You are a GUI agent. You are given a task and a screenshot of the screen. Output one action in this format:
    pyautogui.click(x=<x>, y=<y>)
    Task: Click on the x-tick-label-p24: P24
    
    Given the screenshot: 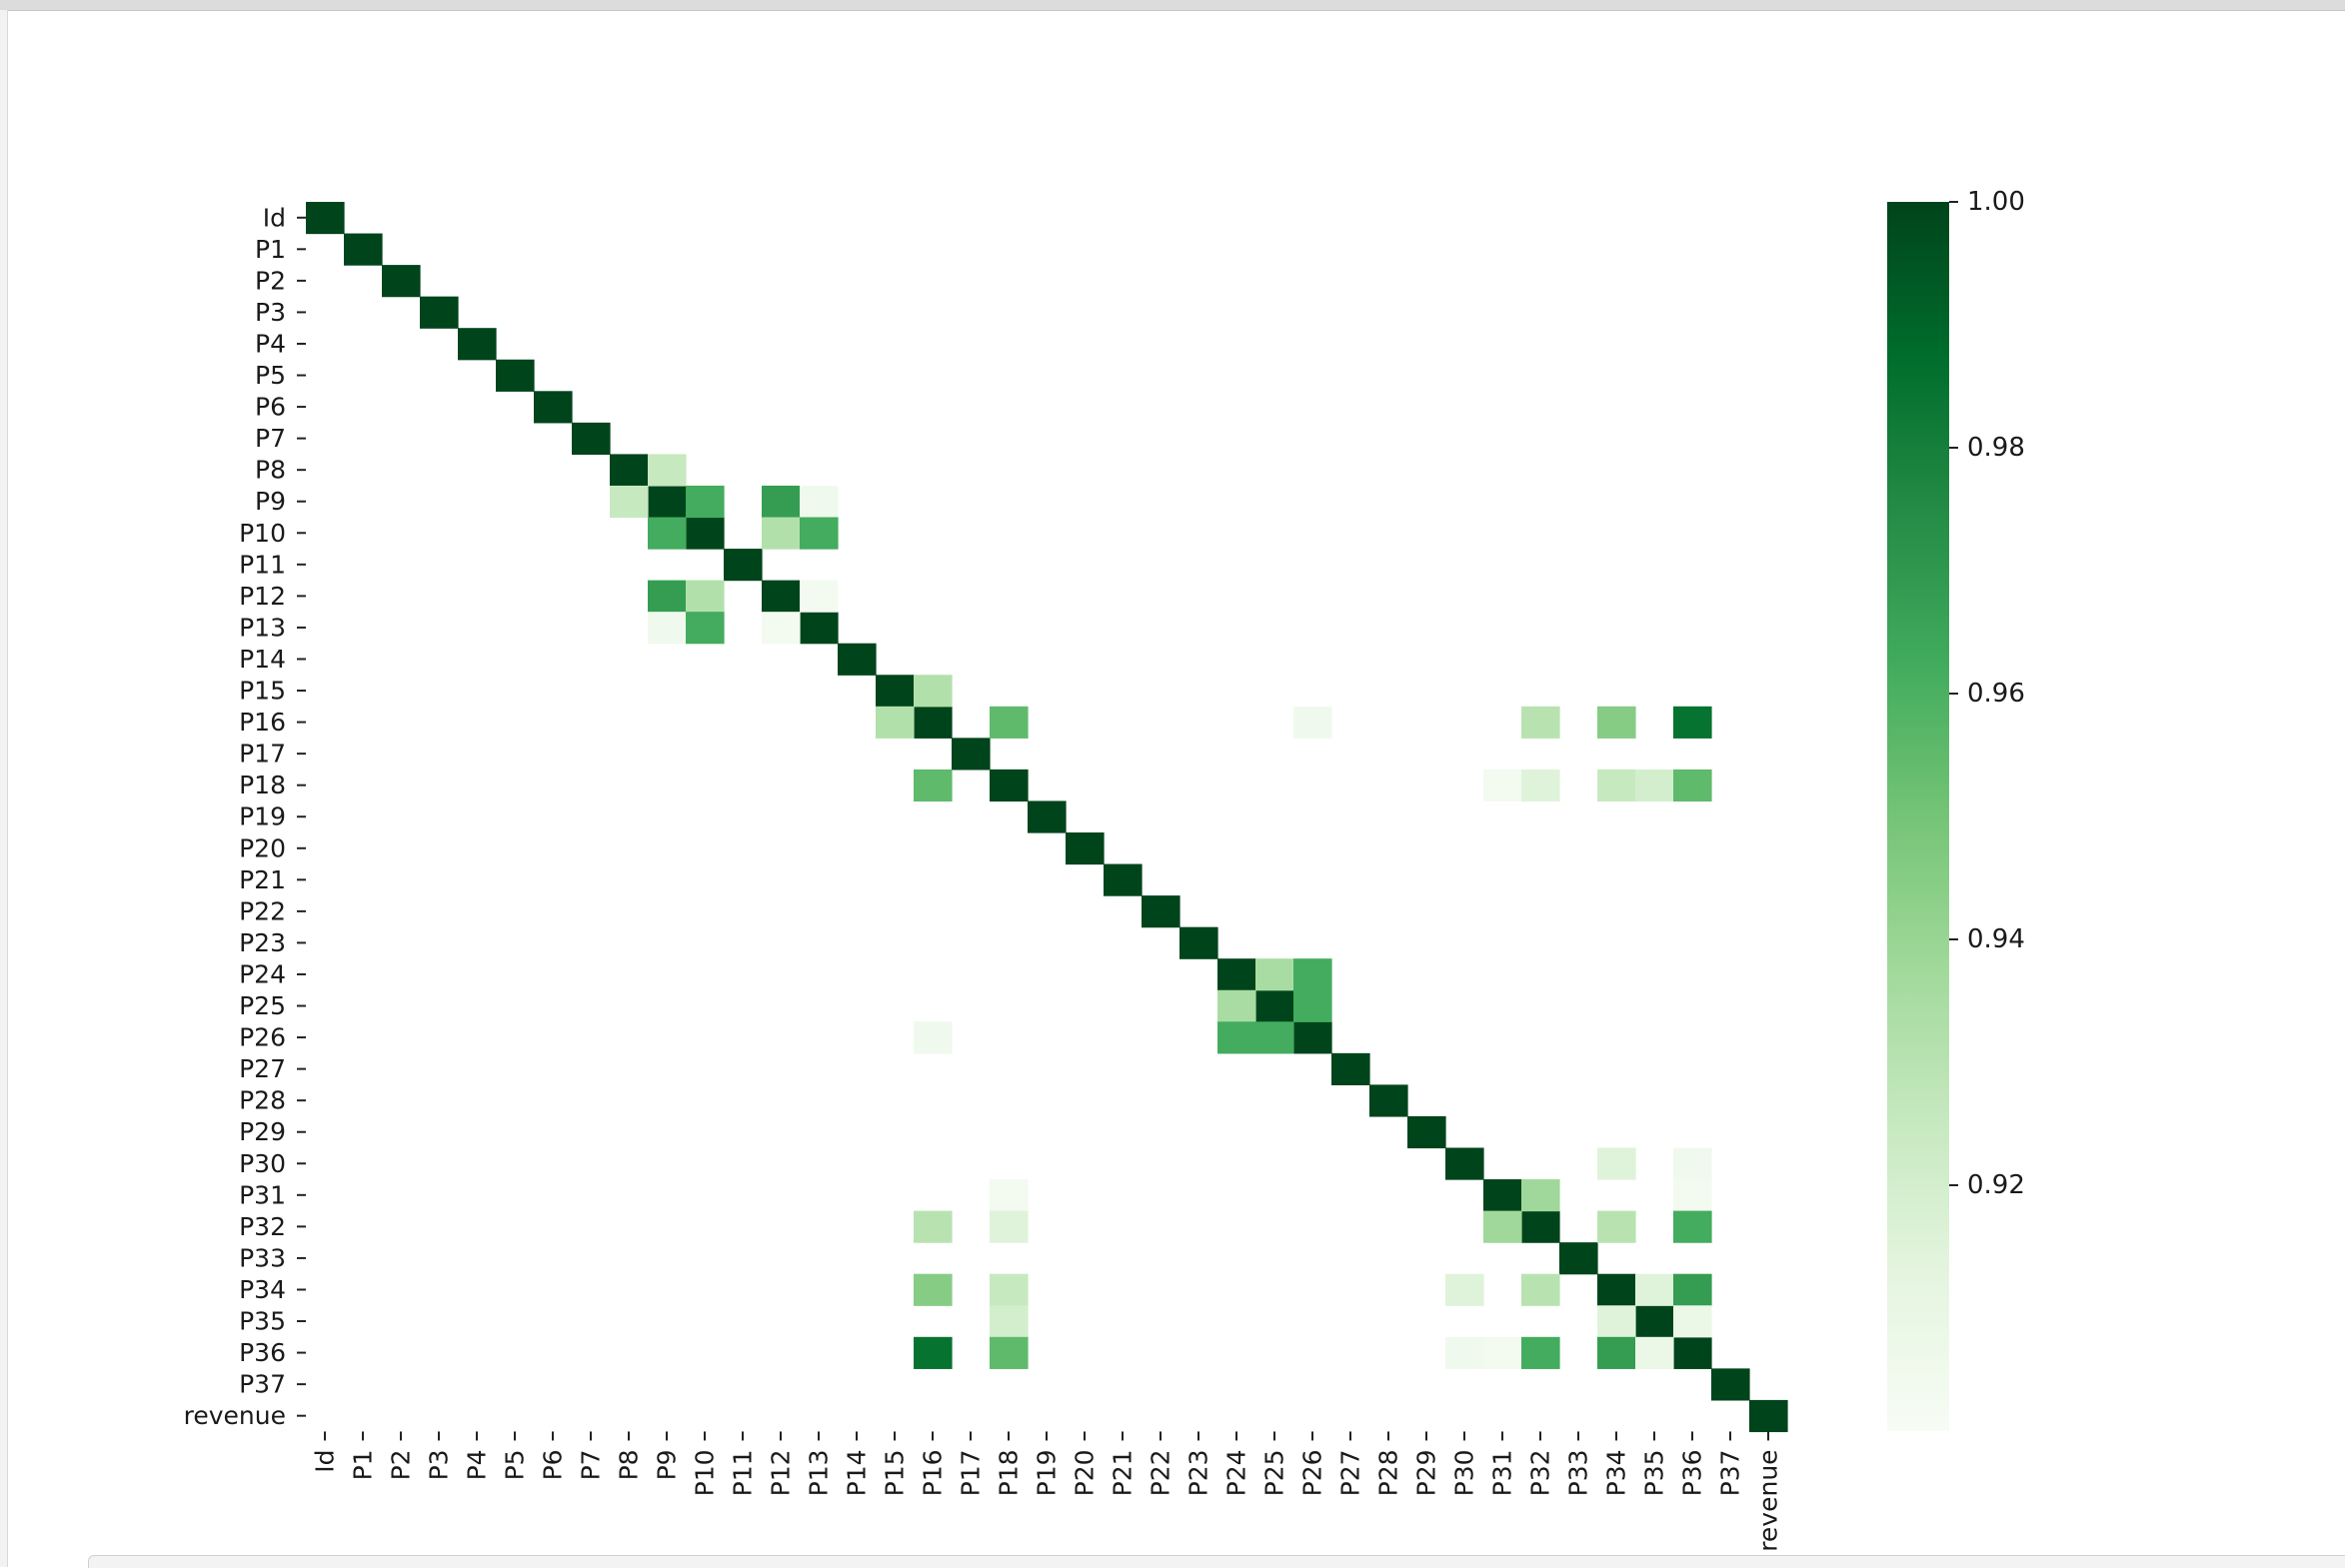 What is the action you would take?
    pyautogui.click(x=1236, y=1472)
    